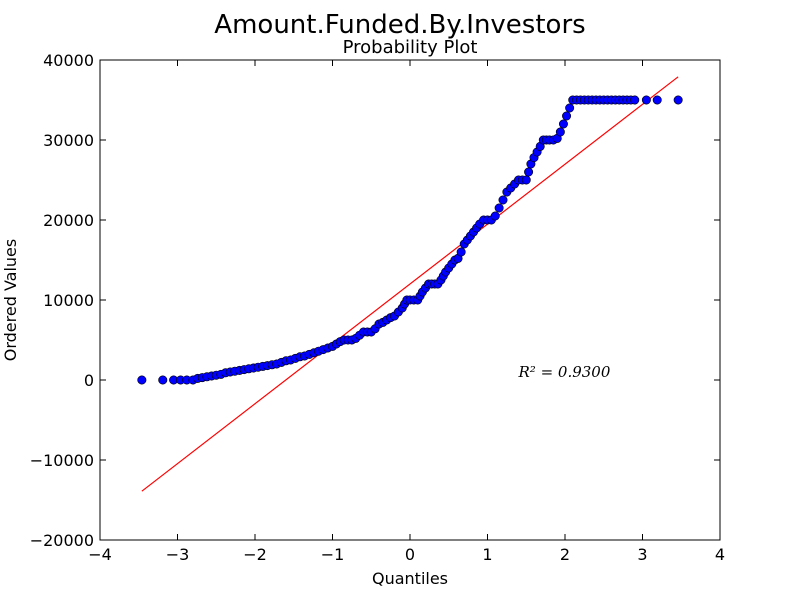 This screenshot has height=600, width=800. I want to click on y-tick-label: 10000, so click(68, 300).